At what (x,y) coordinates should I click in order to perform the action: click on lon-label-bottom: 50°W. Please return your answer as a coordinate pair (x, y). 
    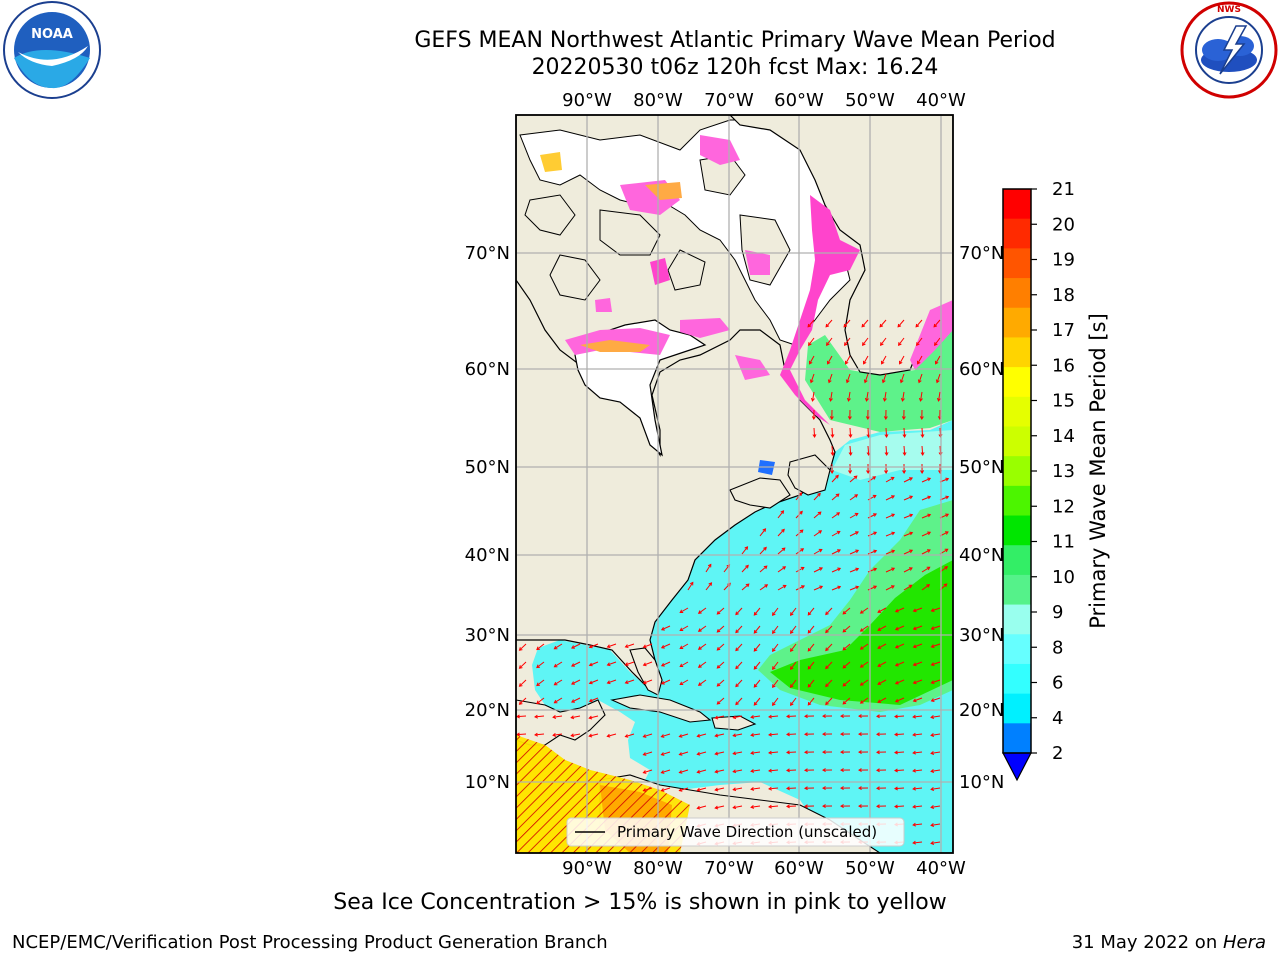
    Looking at the image, I should click on (870, 868).